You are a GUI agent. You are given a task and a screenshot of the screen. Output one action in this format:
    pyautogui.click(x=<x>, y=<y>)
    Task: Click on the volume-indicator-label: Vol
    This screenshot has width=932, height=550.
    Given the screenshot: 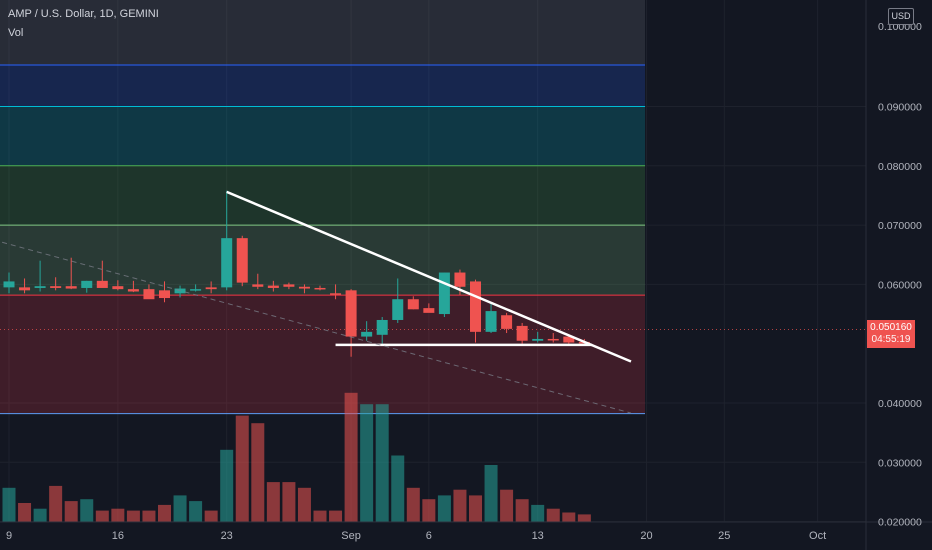 What is the action you would take?
    pyautogui.click(x=16, y=33)
    